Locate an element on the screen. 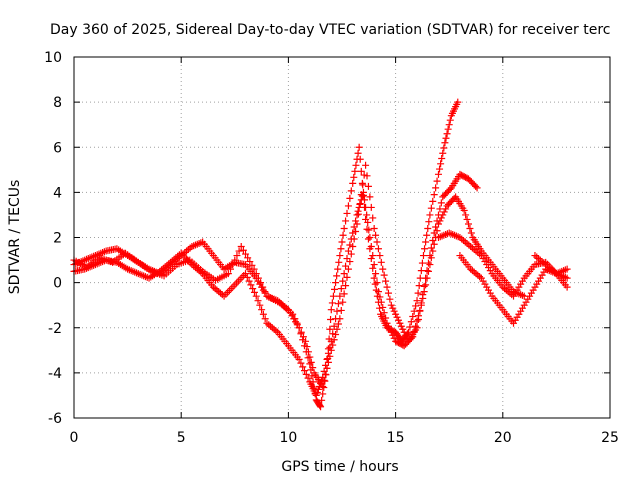 This screenshot has width=640, height=480. y-tick-label: 8 is located at coordinates (57, 103).